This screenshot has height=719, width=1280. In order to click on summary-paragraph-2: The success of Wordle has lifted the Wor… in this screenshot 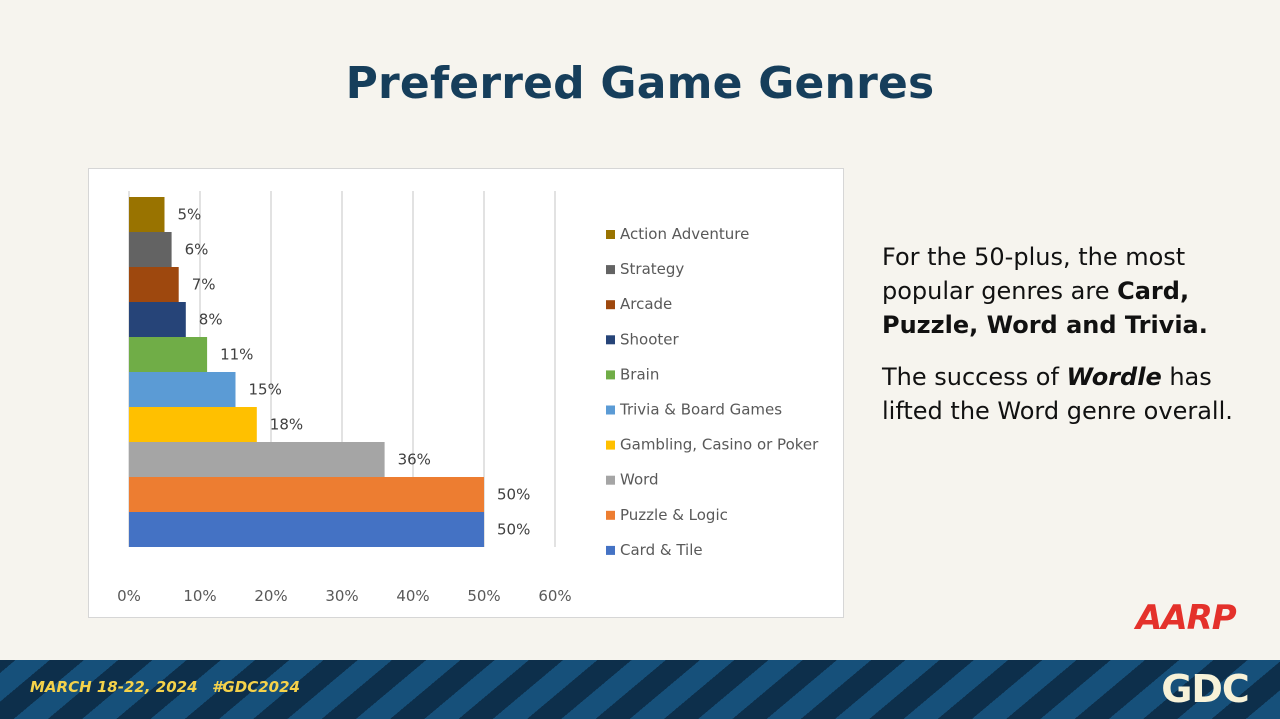, I will do `click(1062, 394)`.